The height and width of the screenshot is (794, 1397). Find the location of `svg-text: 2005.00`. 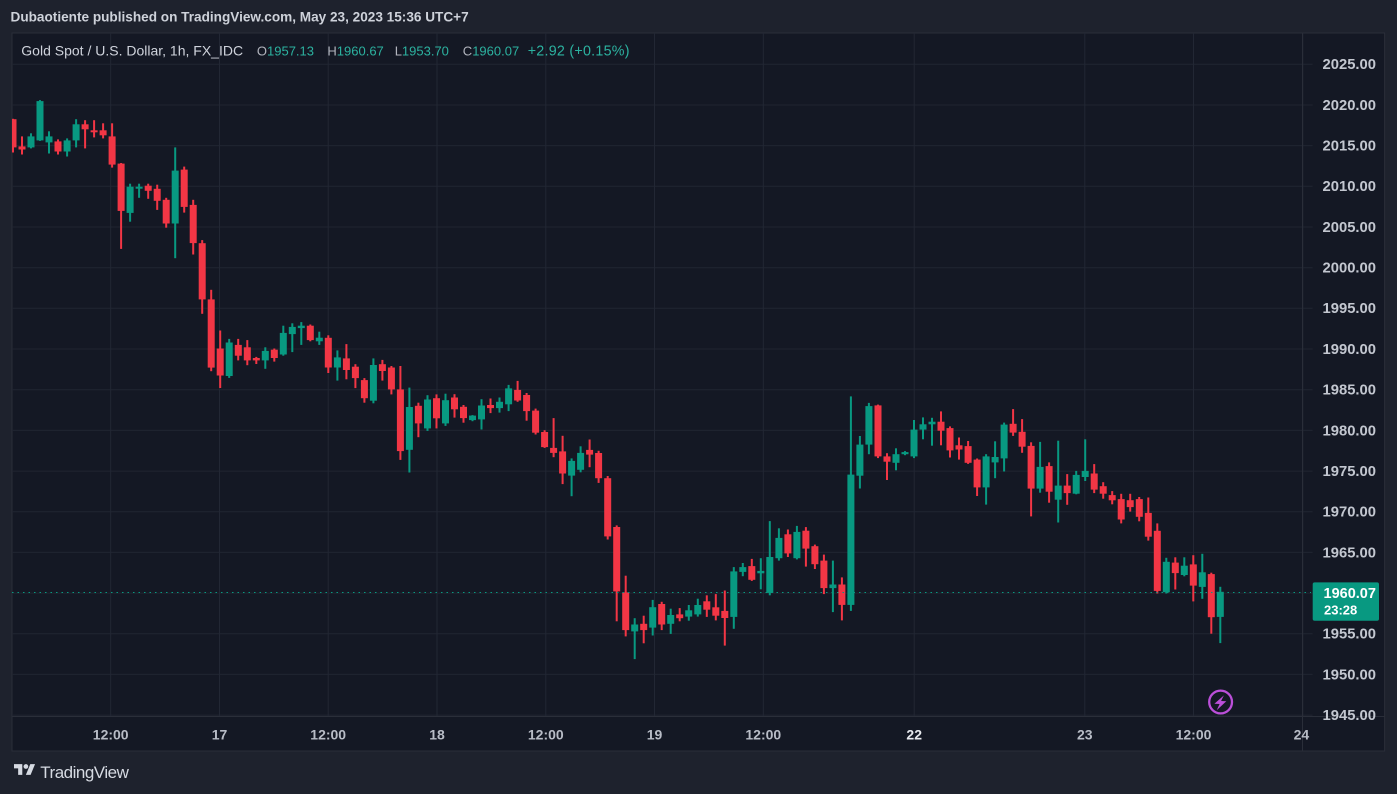

svg-text: 2005.00 is located at coordinates (1350, 228).